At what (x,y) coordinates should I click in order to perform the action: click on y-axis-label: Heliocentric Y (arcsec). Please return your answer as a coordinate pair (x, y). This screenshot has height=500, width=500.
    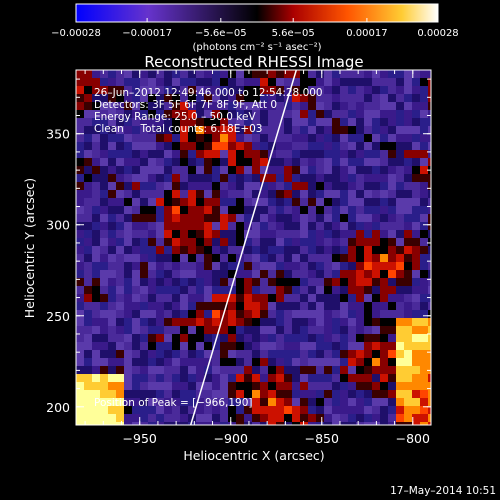
    Looking at the image, I should click on (29, 248).